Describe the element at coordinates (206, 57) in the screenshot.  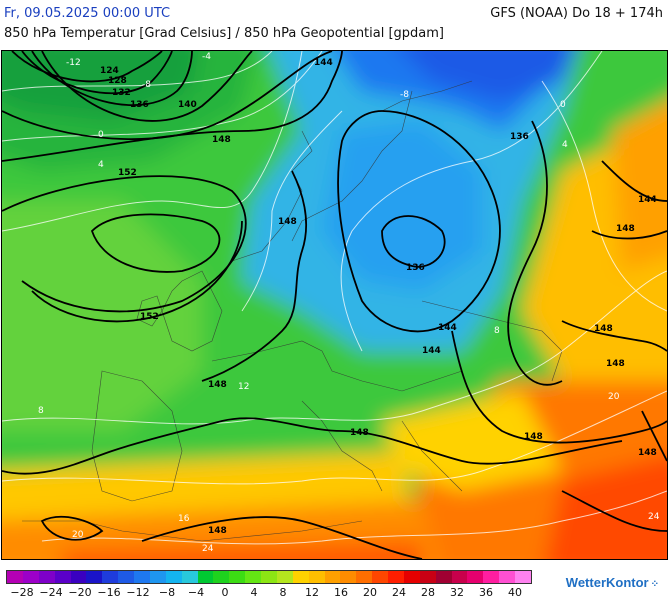
I see `isotherm-label: -4` at that location.